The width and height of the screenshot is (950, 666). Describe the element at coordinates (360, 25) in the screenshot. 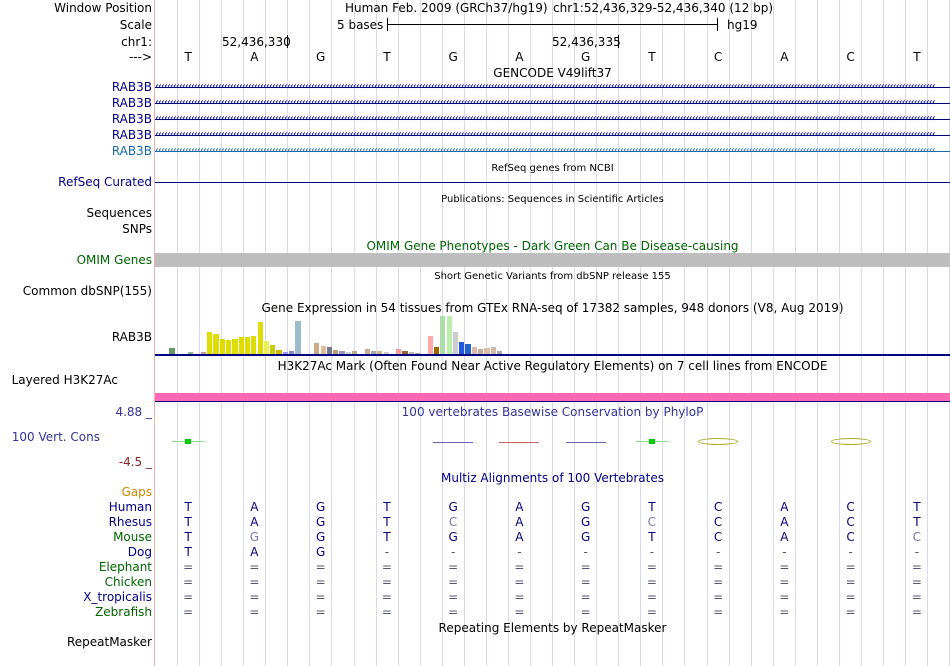

I see `scale-bases-text: 5 bases` at that location.